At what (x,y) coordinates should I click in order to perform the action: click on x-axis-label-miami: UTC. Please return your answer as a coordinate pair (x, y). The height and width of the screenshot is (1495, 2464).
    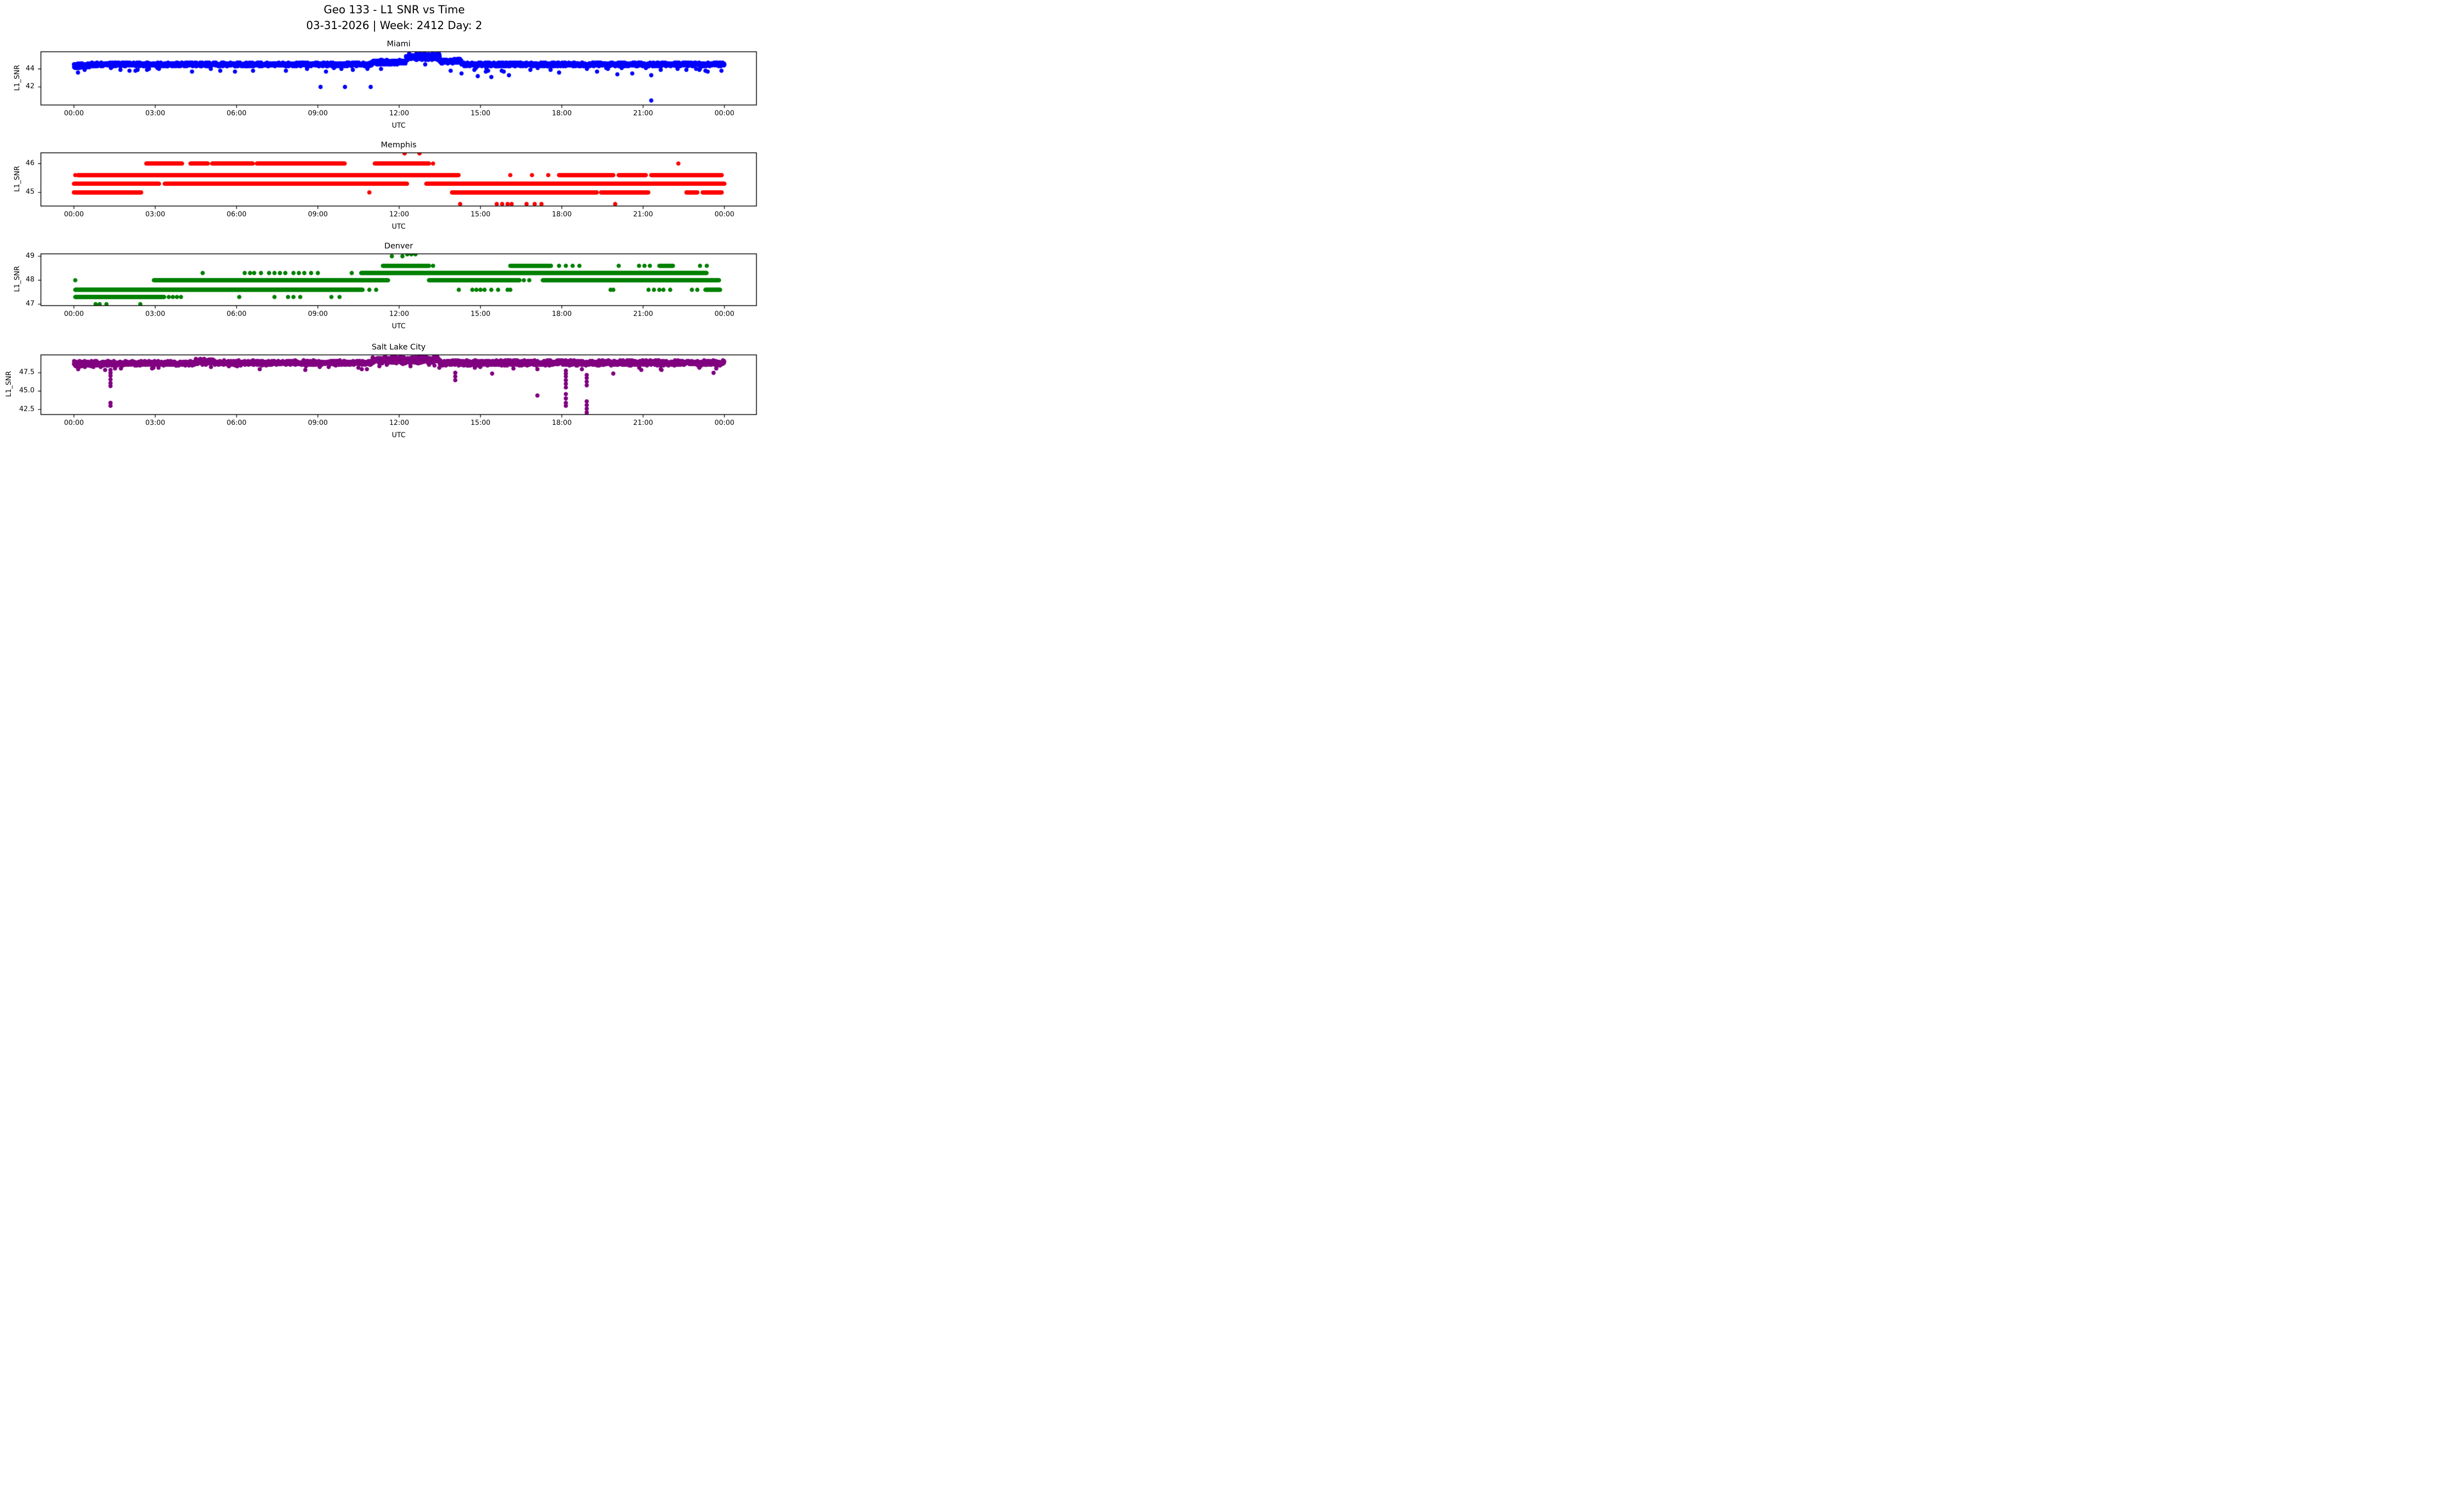
    Looking at the image, I should click on (399, 126).